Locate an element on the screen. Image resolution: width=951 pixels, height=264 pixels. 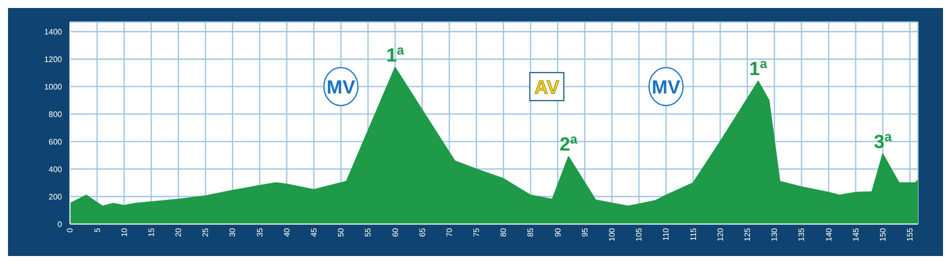
x-tick-label: 50 is located at coordinates (341, 232).